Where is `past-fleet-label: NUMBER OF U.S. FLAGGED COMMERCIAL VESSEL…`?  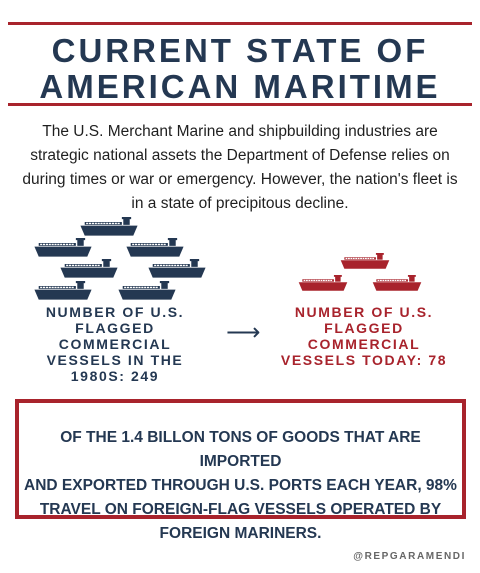 past-fleet-label: NUMBER OF U.S. FLAGGED COMMERCIAL VESSEL… is located at coordinates (115, 344).